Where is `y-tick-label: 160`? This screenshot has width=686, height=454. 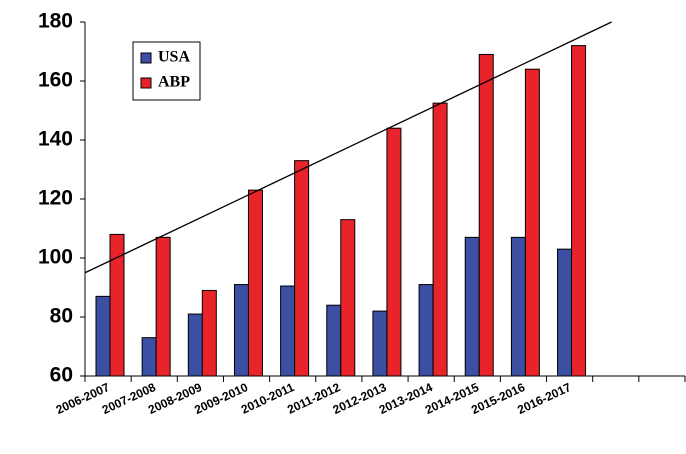 y-tick-label: 160 is located at coordinates (55, 80).